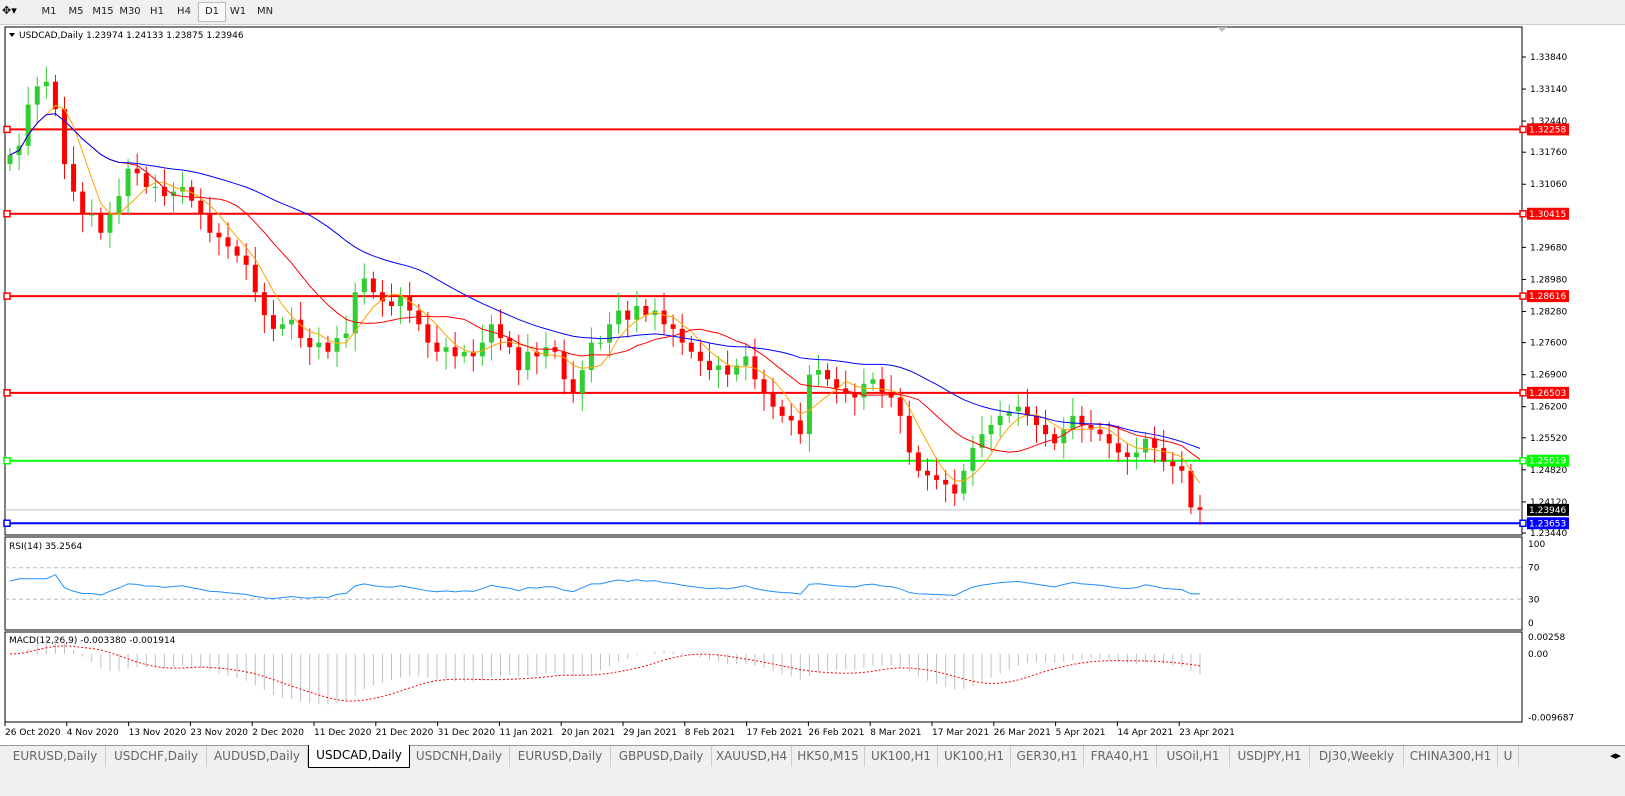  Describe the element at coordinates (1047, 756) in the screenshot. I see `chart-tab: GER30,H1` at that location.